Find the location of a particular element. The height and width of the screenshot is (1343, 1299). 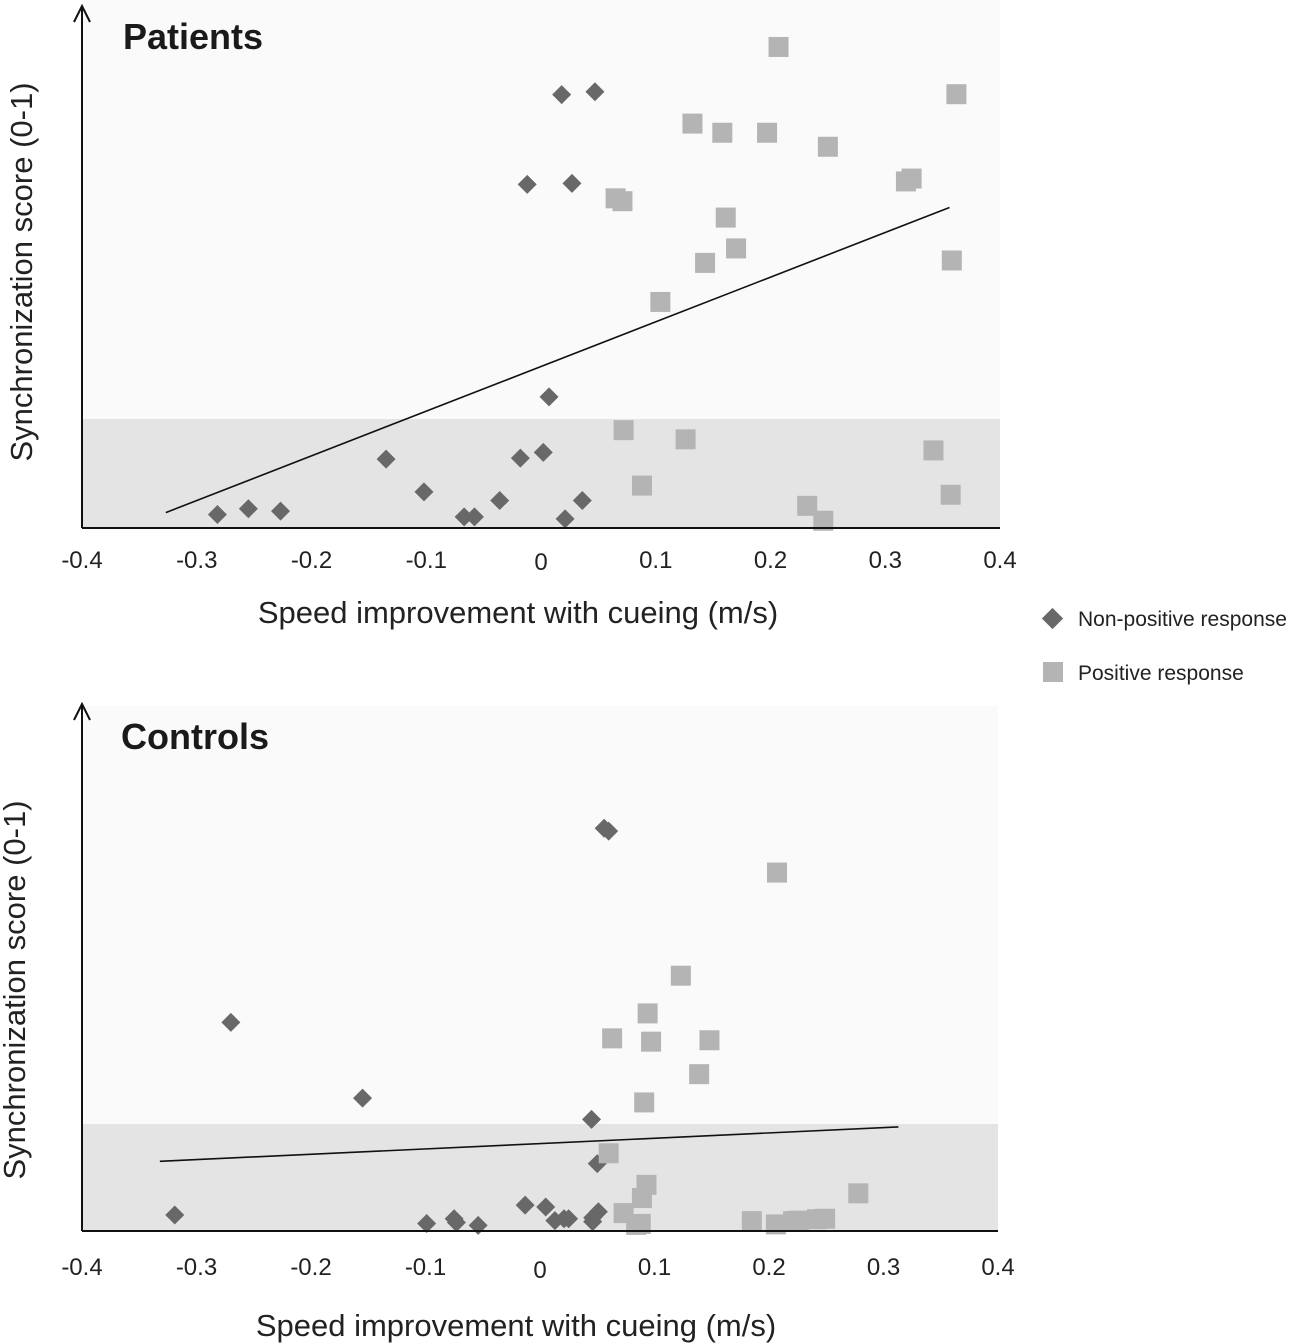

panel-title: Controls is located at coordinates (195, 736).